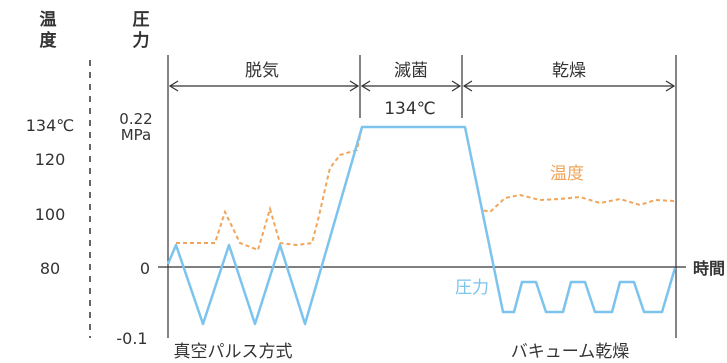 This screenshot has height=363, width=727. What do you see at coordinates (131, 338) in the screenshot?
I see `pressure-tick-minus-0-1: -0.1` at bounding box center [131, 338].